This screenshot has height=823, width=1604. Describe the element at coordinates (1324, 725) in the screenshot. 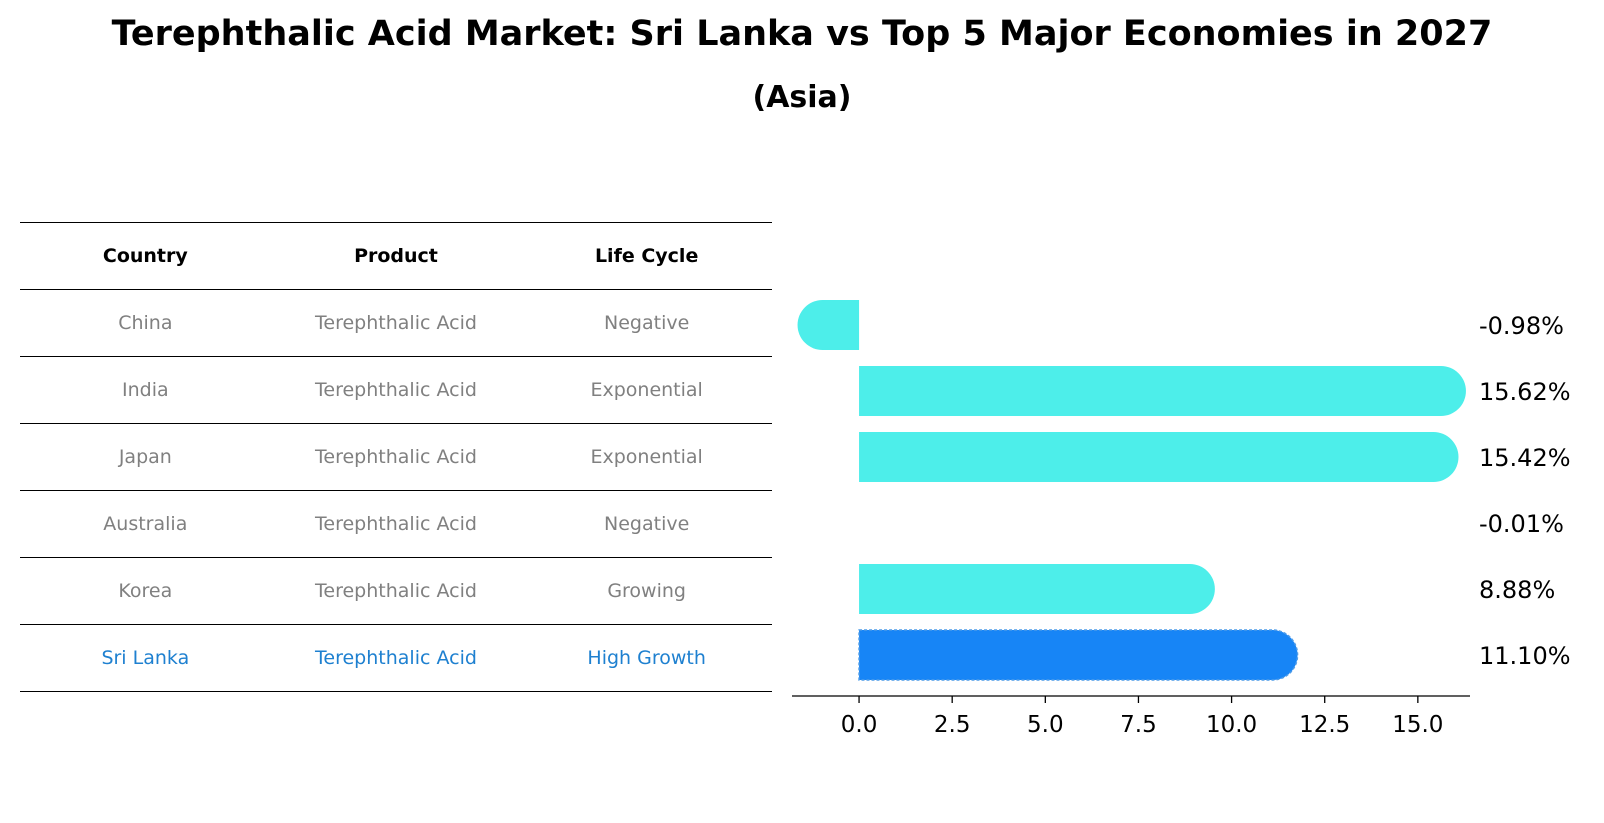

I see `x-tick-label: 12.5` at that location.